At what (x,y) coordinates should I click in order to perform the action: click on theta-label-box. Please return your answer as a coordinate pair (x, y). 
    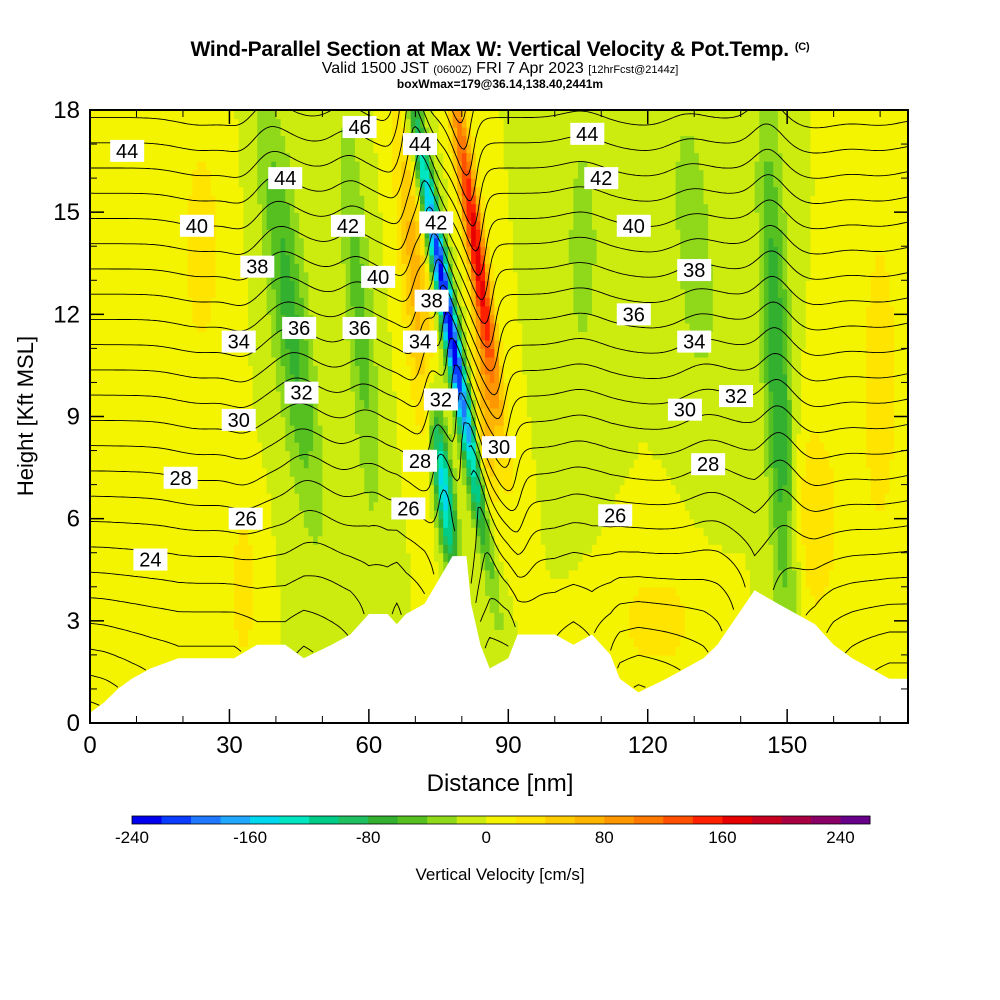
    Looking at the image, I should click on (708, 464).